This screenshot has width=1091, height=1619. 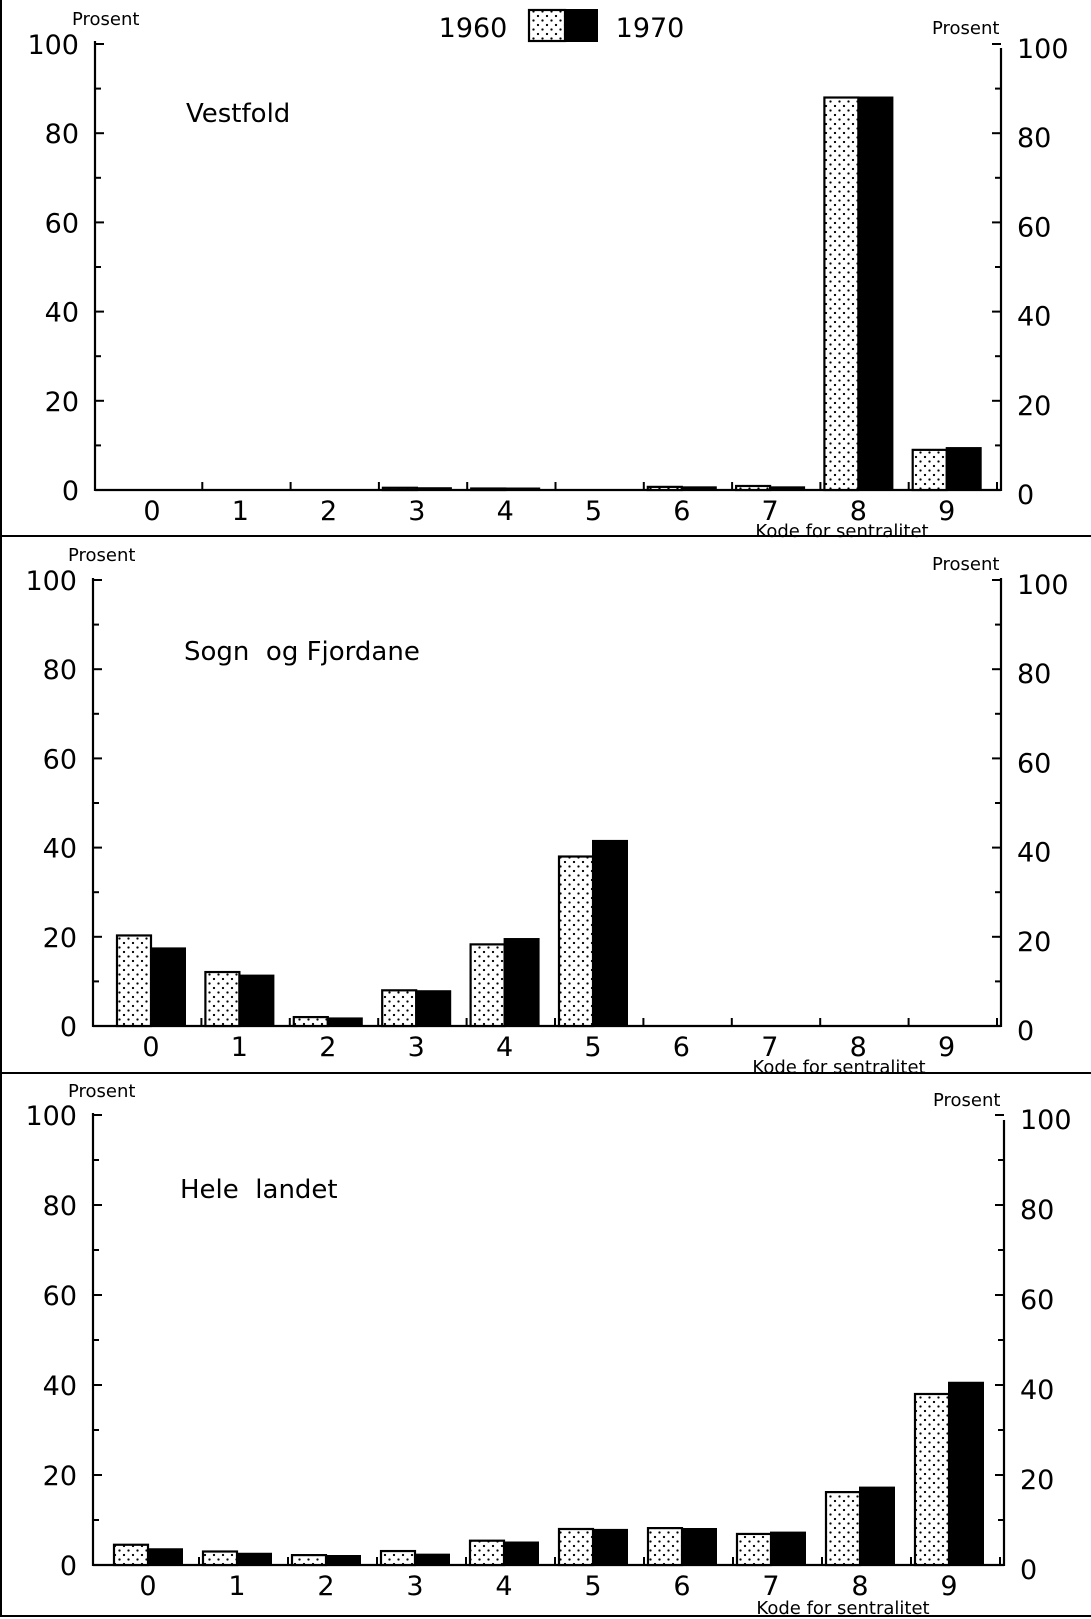 I want to click on panel-title: Hele landet, so click(x=259, y=1190).